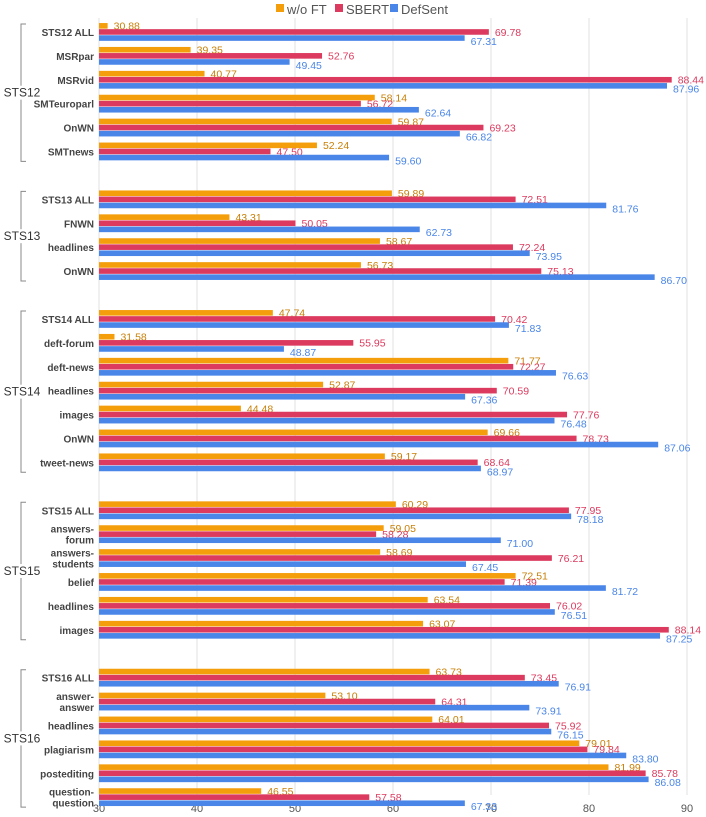 This screenshot has height=817, width=706. What do you see at coordinates (668, 783) in the screenshot?
I see `data-label-defsent: 86.08` at bounding box center [668, 783].